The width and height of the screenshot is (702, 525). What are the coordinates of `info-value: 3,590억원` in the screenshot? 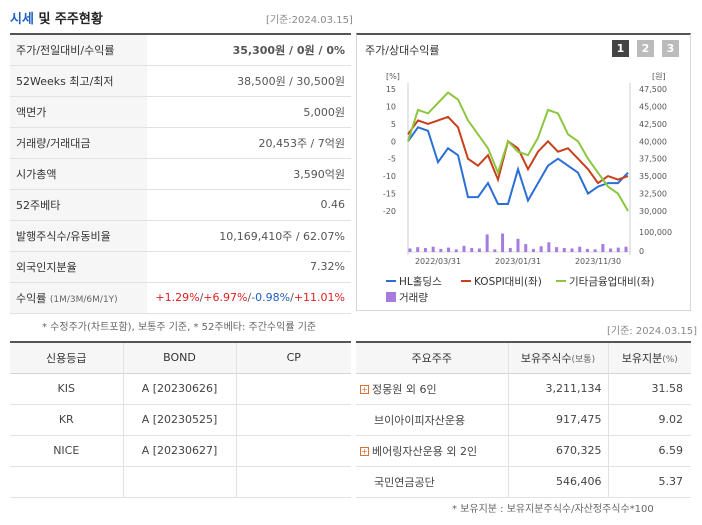 It's located at (249, 174).